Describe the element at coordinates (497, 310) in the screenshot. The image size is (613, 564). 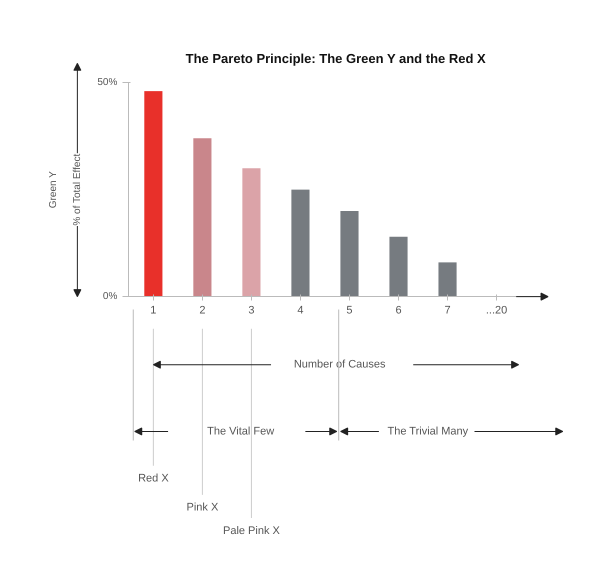
I see `x-tick-label: ...20` at that location.